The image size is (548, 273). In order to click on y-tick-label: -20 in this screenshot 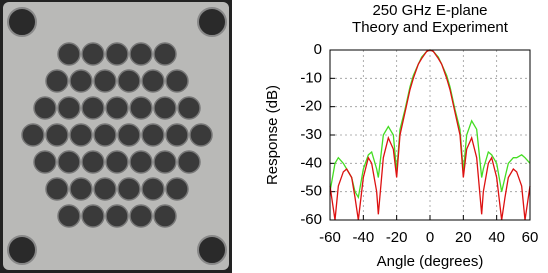, I will do `click(311, 106)`.